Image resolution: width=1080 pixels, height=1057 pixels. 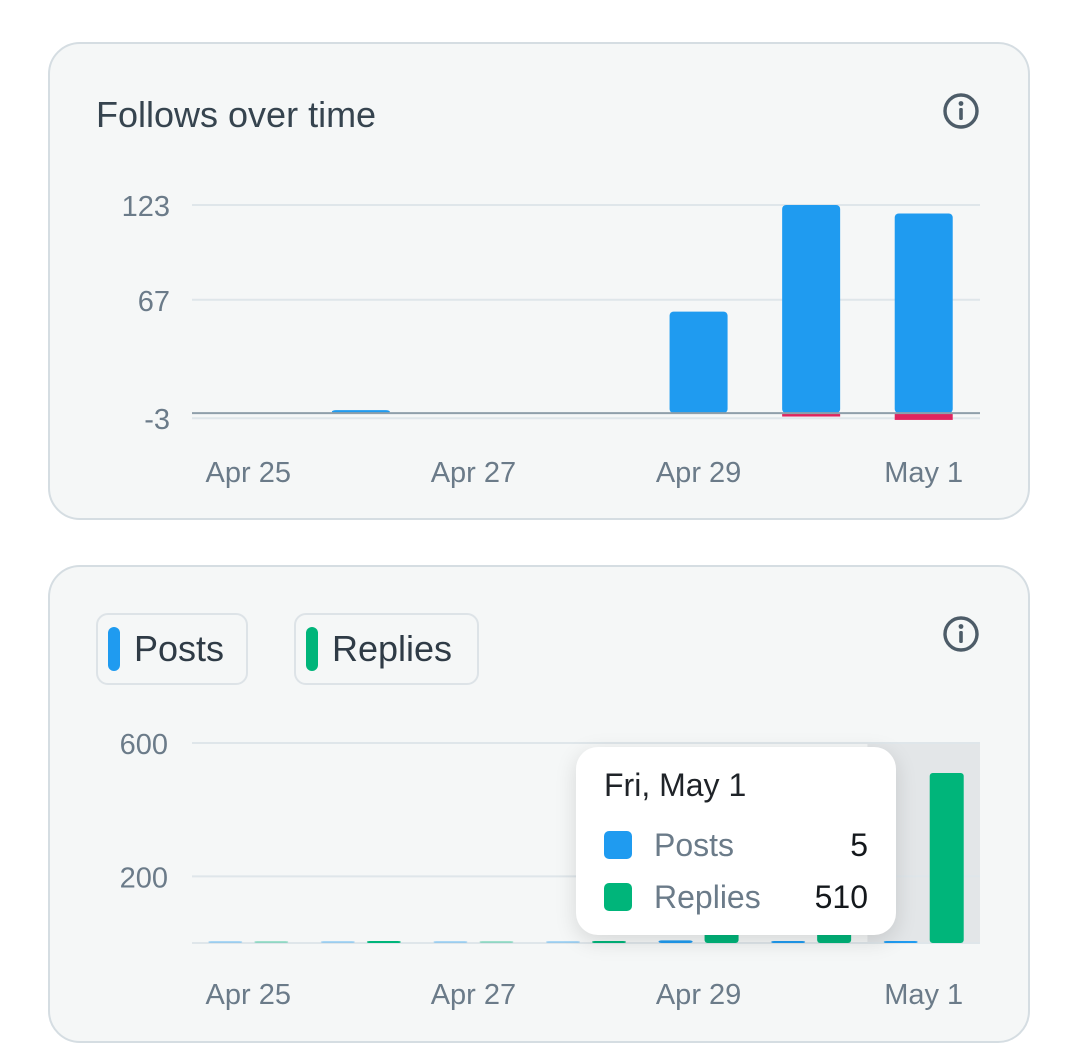 What do you see at coordinates (859, 844) in the screenshot?
I see `tooltip-posts-value: 5` at bounding box center [859, 844].